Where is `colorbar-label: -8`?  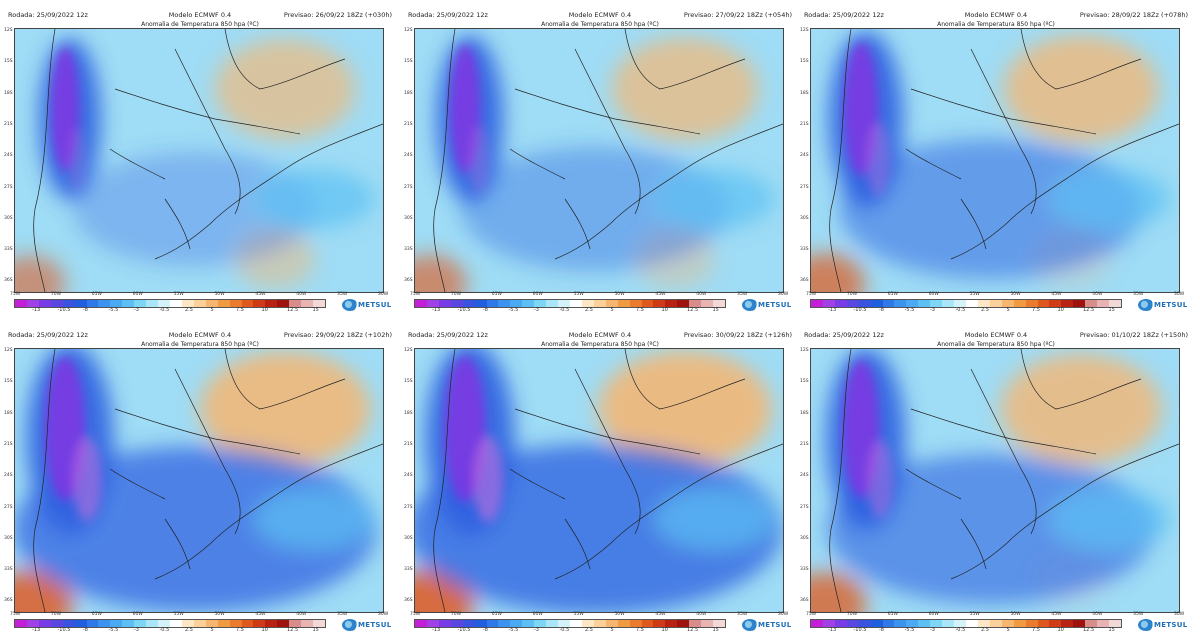
colorbar-label: -8 is located at coordinates (485, 310).